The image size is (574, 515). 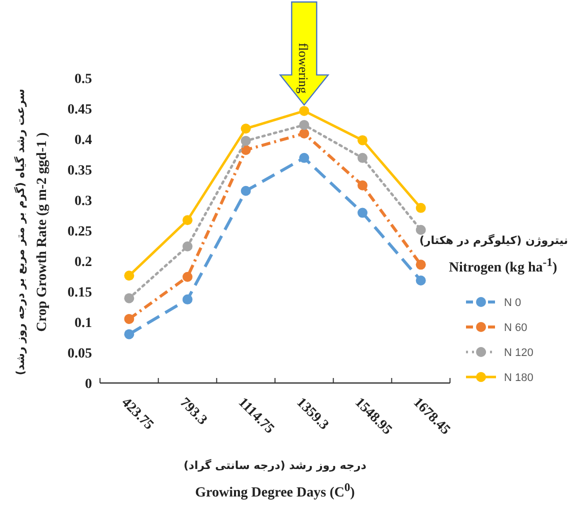 I want to click on y-tick-label: 0.1, so click(x=83, y=323).